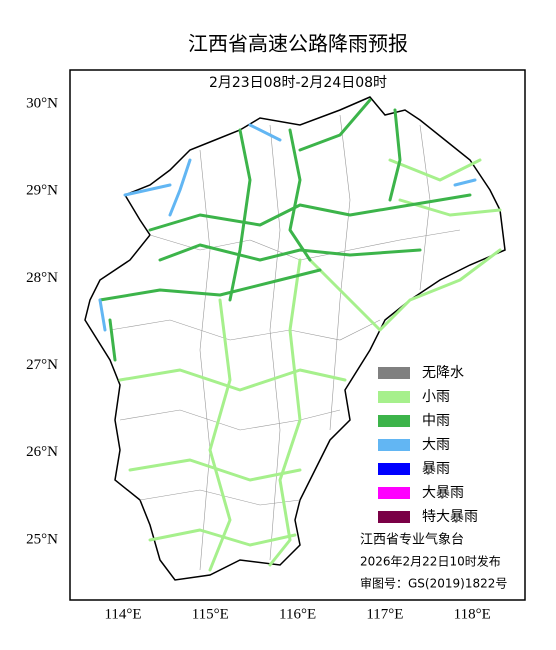 The image size is (556, 650). Describe the element at coordinates (42, 365) in the screenshot. I see `latitude-label: 27°N` at that location.